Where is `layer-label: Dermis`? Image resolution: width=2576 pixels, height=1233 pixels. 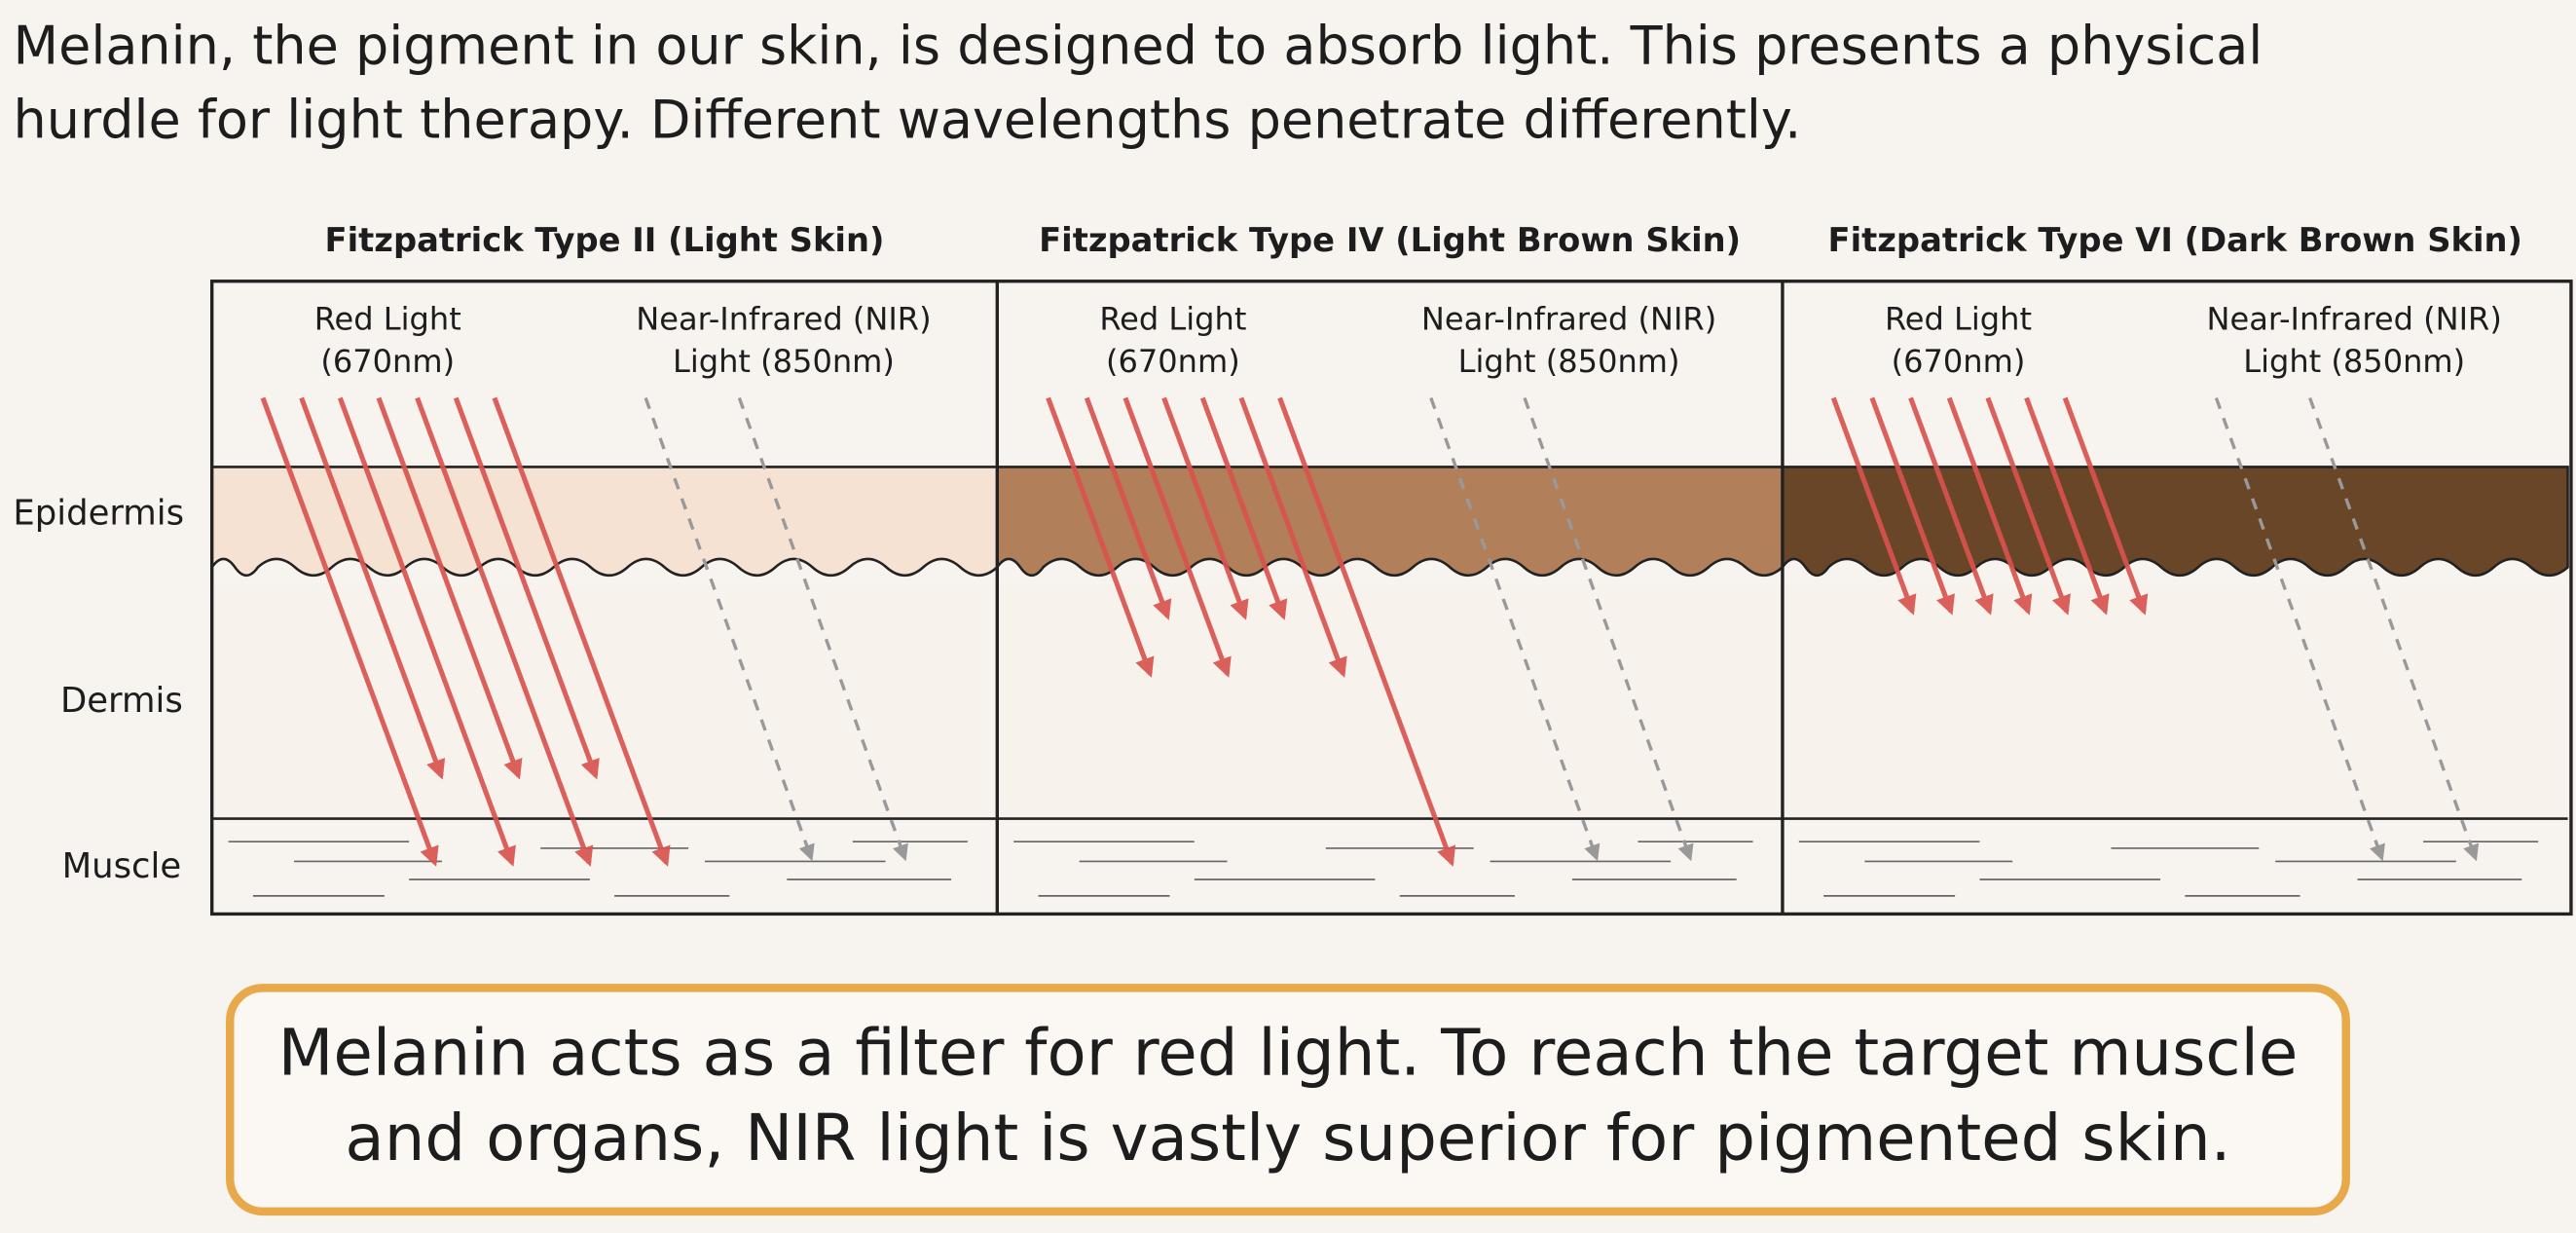 layer-label: Dermis is located at coordinates (121, 701).